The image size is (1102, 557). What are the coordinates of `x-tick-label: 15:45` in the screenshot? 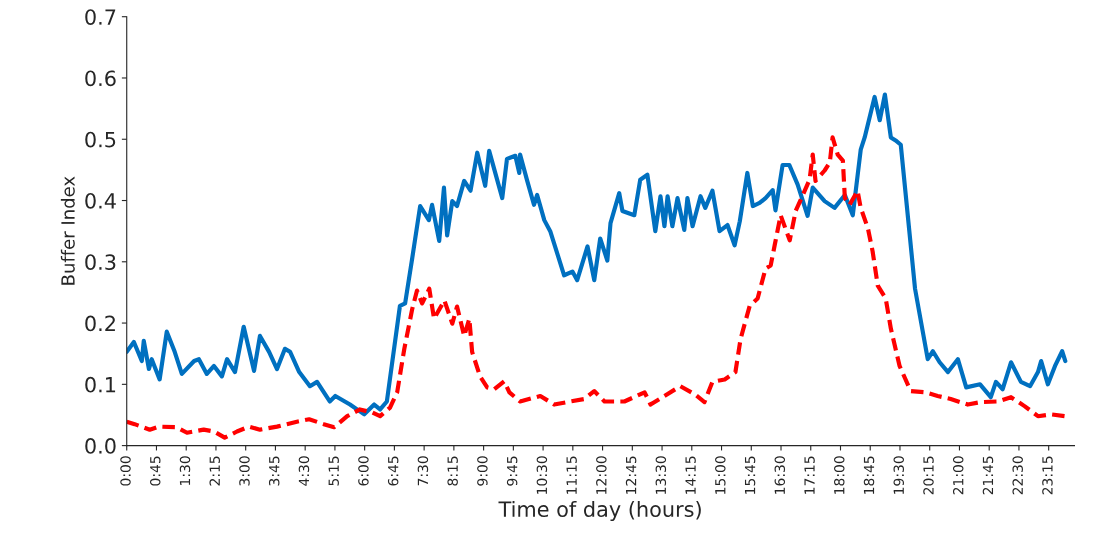 It's located at (750, 475).